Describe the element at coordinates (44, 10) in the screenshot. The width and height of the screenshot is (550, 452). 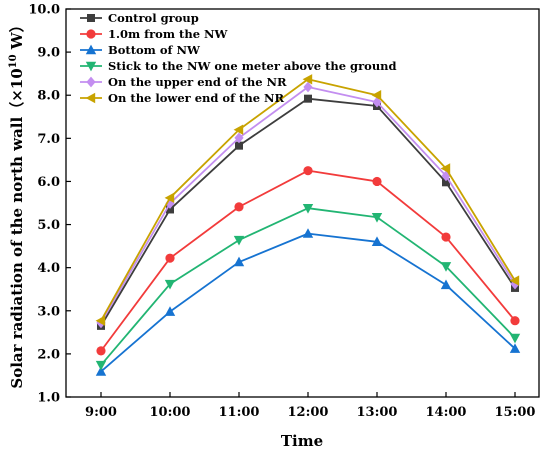
I see `y-tick-label: 10.0` at that location.